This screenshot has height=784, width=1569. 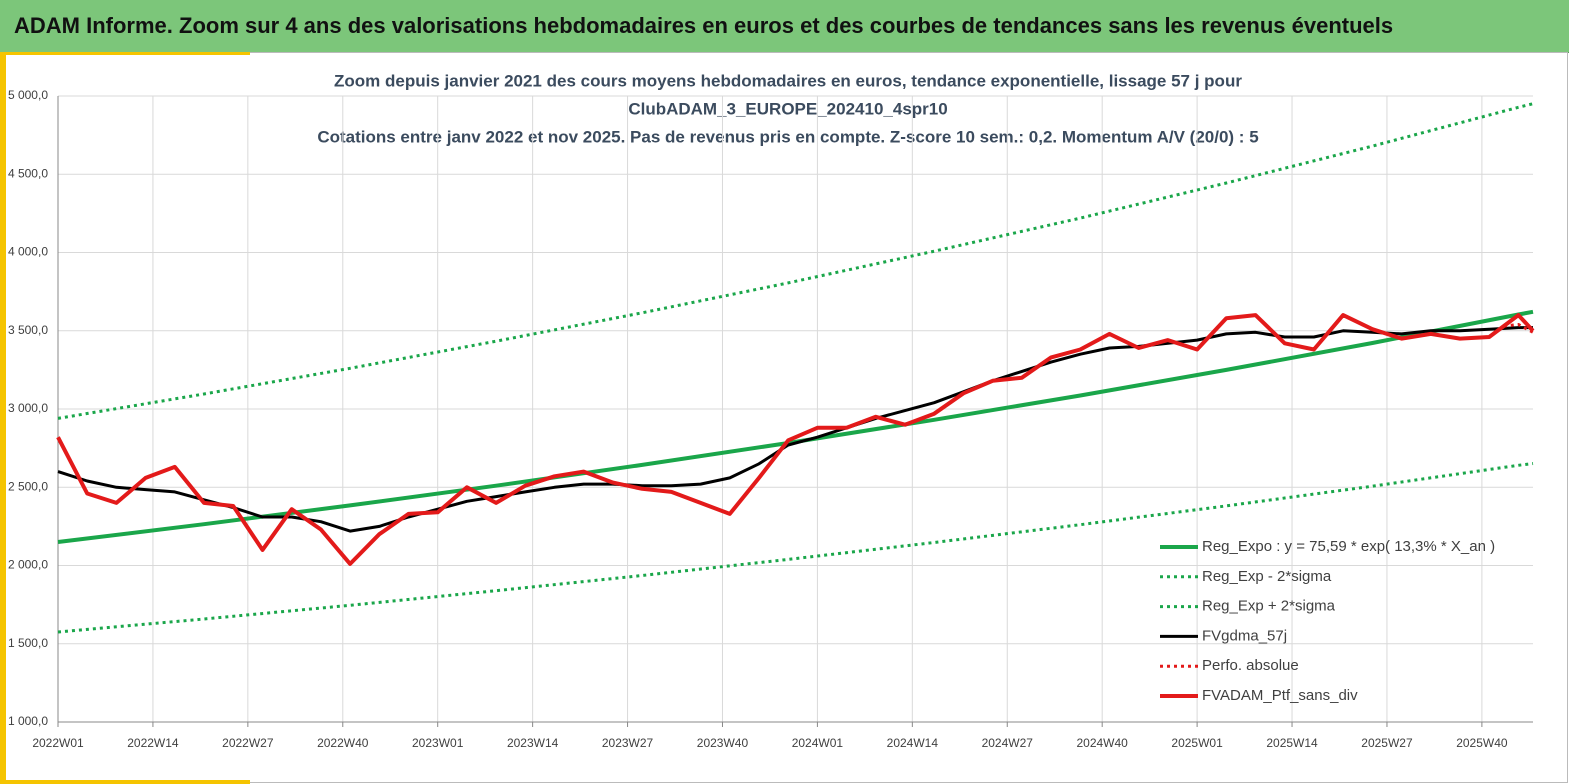 What do you see at coordinates (1292, 743) in the screenshot?
I see `x-tick-label: 2025W14` at bounding box center [1292, 743].